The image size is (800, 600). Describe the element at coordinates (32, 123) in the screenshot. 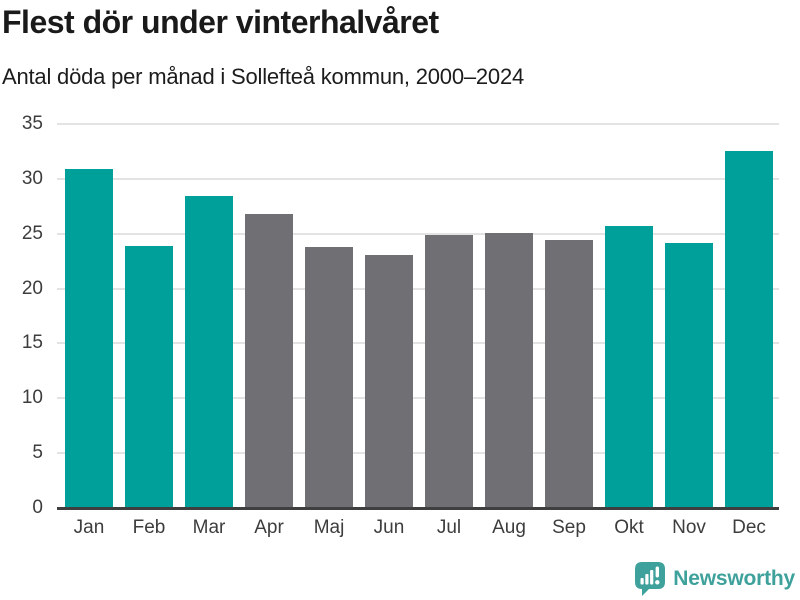

I see `y-tick-label-35: 35` at that location.